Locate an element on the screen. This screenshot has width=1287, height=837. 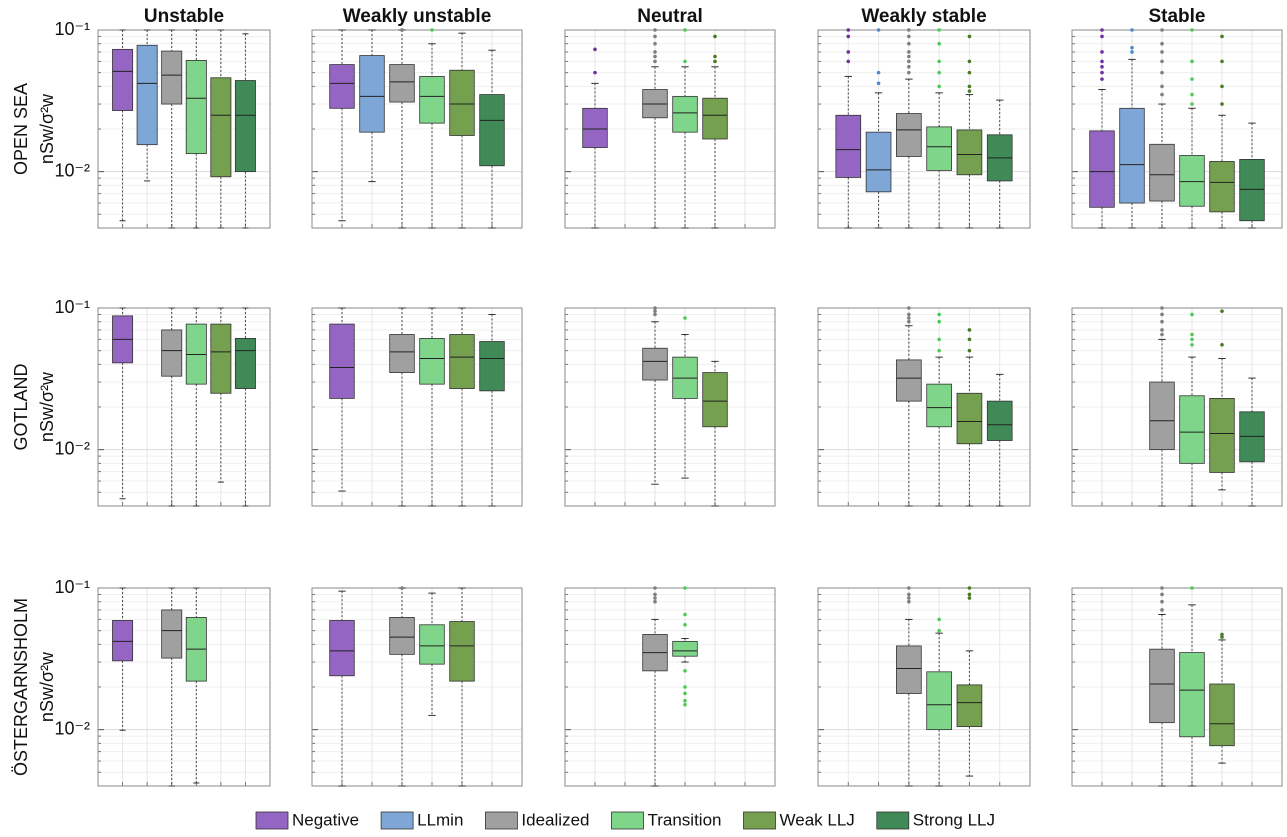
legend-label: Transition is located at coordinates (684, 819).